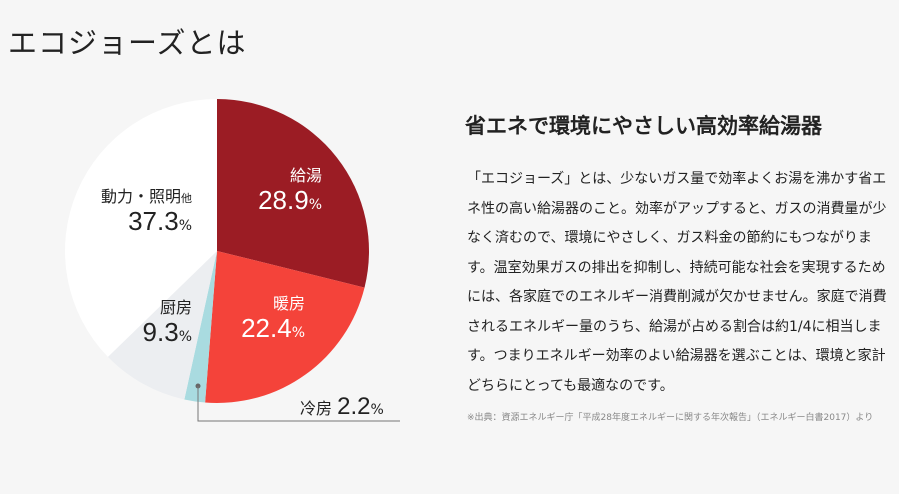 Image resolution: width=899 pixels, height=494 pixels. Describe the element at coordinates (175, 307) in the screenshot. I see `slice-name: 厨房` at that location.